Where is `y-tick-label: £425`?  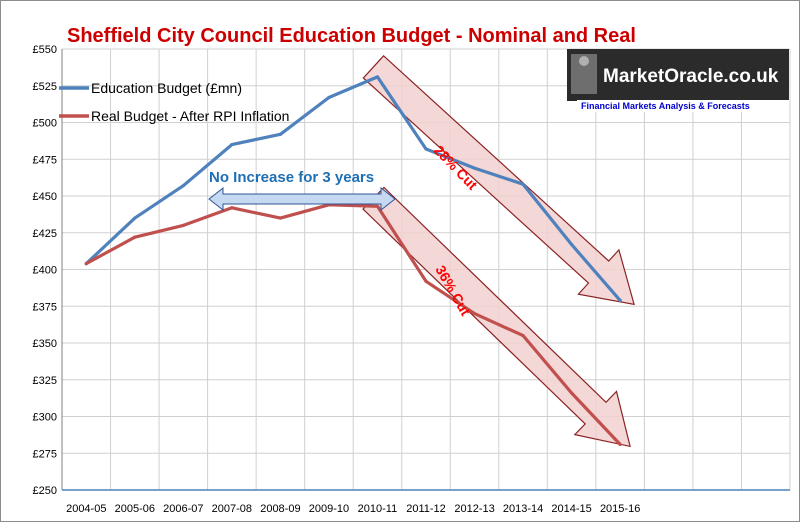 y-tick-label: £425 is located at coordinates (45, 234).